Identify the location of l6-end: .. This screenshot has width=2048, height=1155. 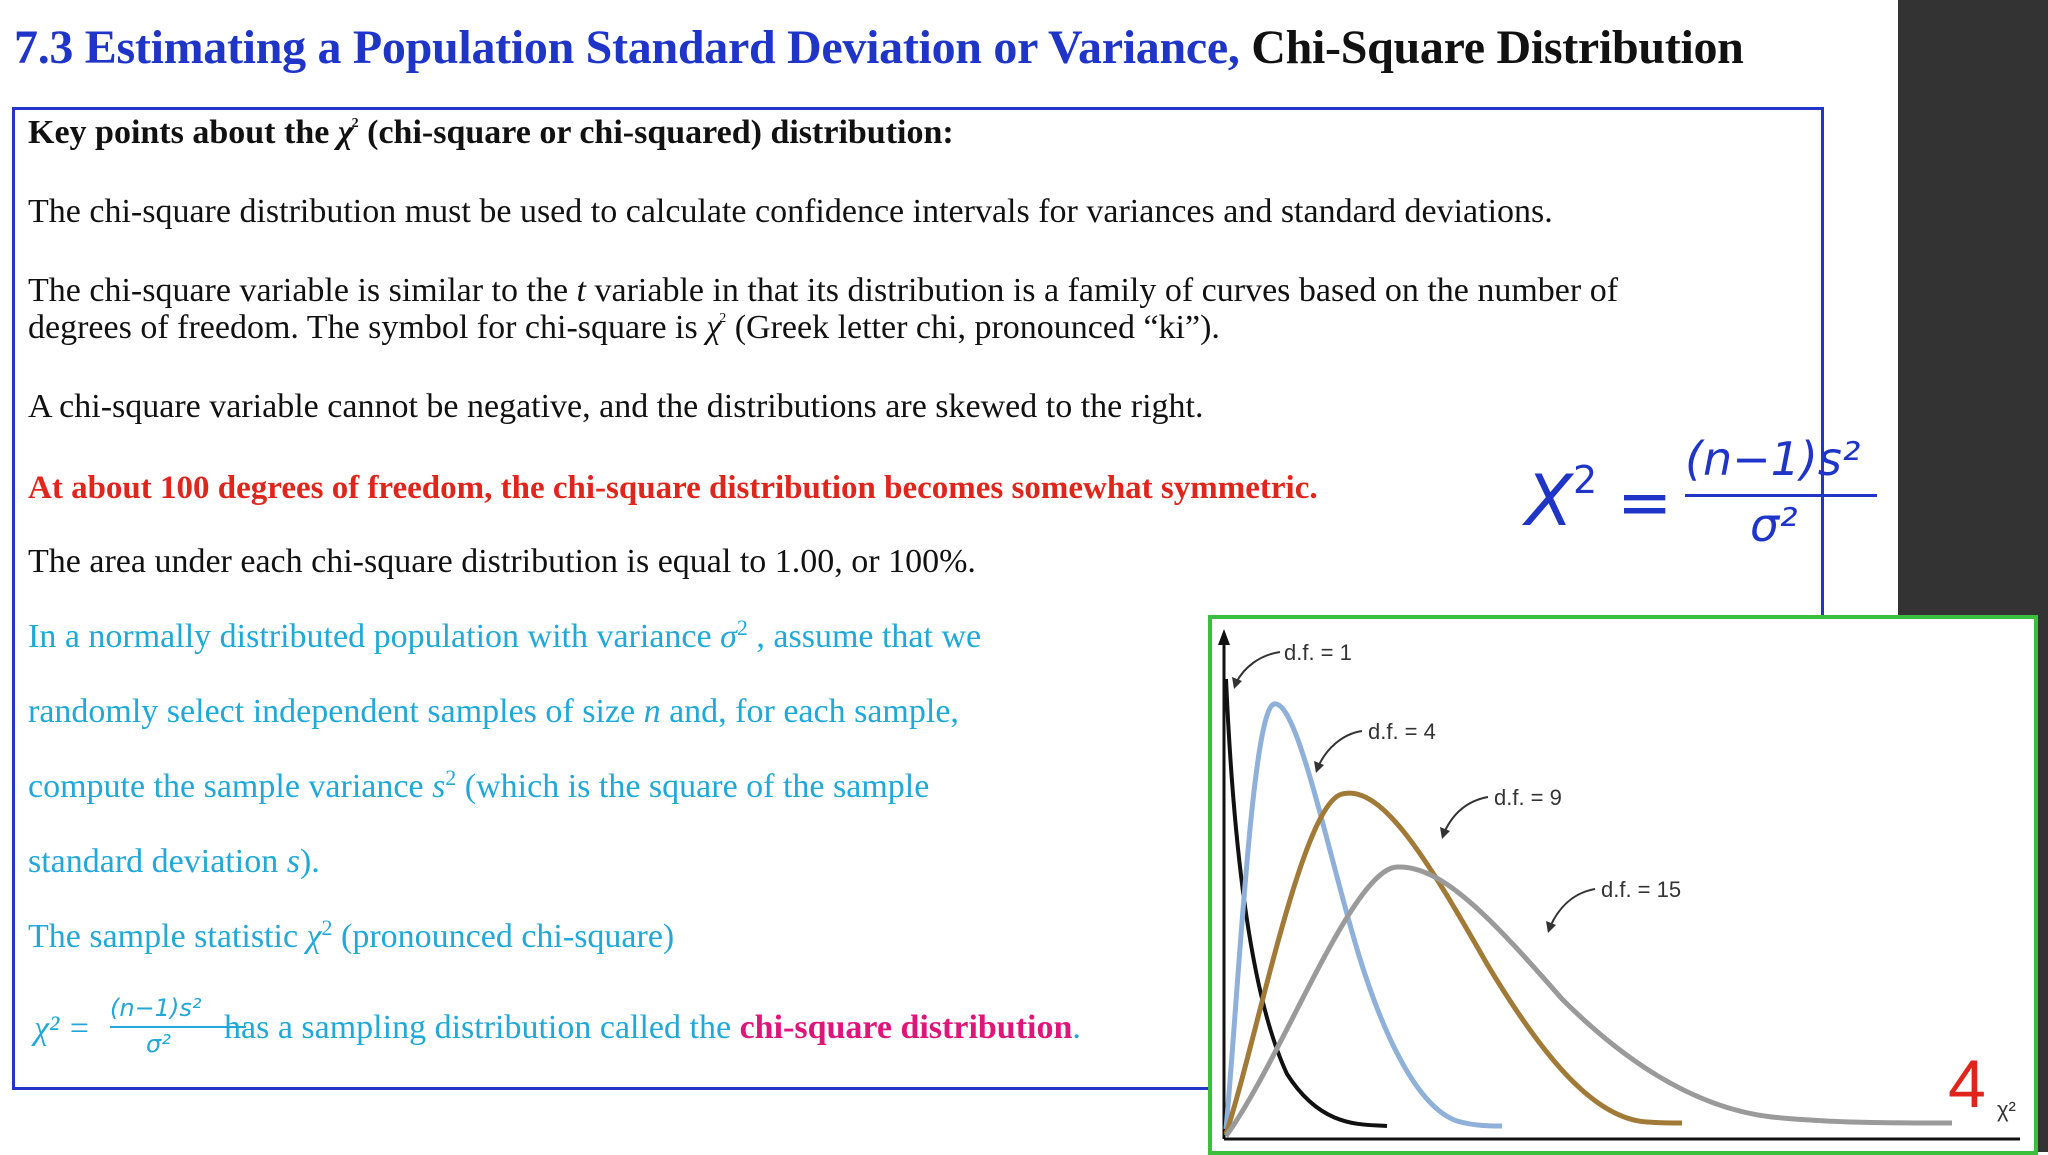
(1076, 1027).